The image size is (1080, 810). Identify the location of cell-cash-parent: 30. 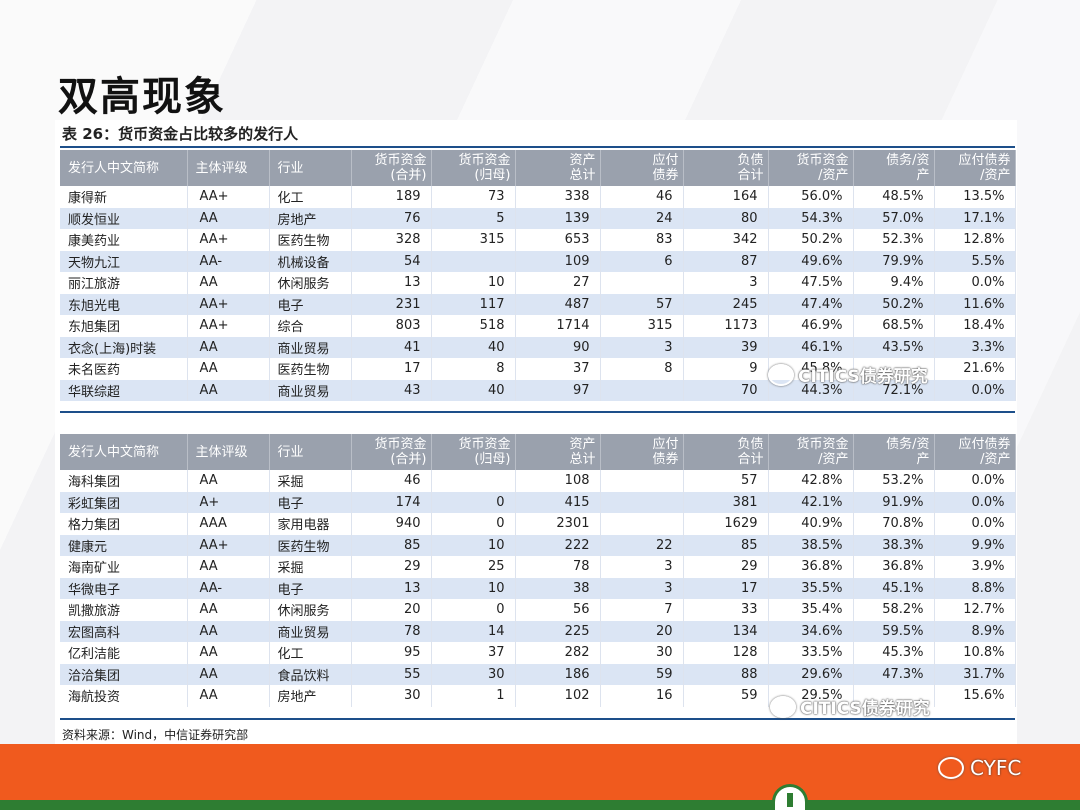
(473, 674).